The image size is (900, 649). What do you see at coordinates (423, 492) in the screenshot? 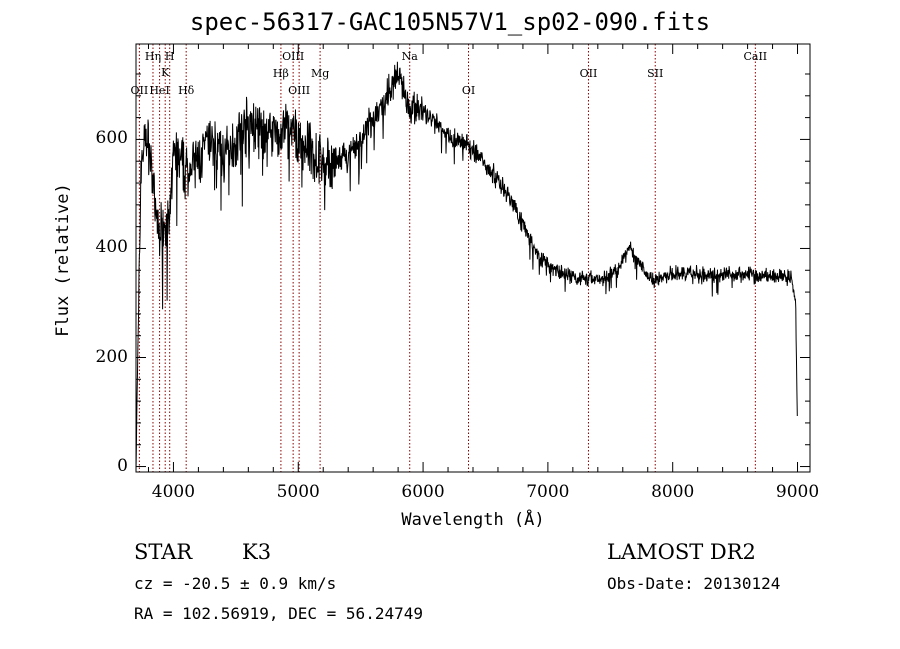
I see `x-tick-label: 6000` at bounding box center [423, 492].